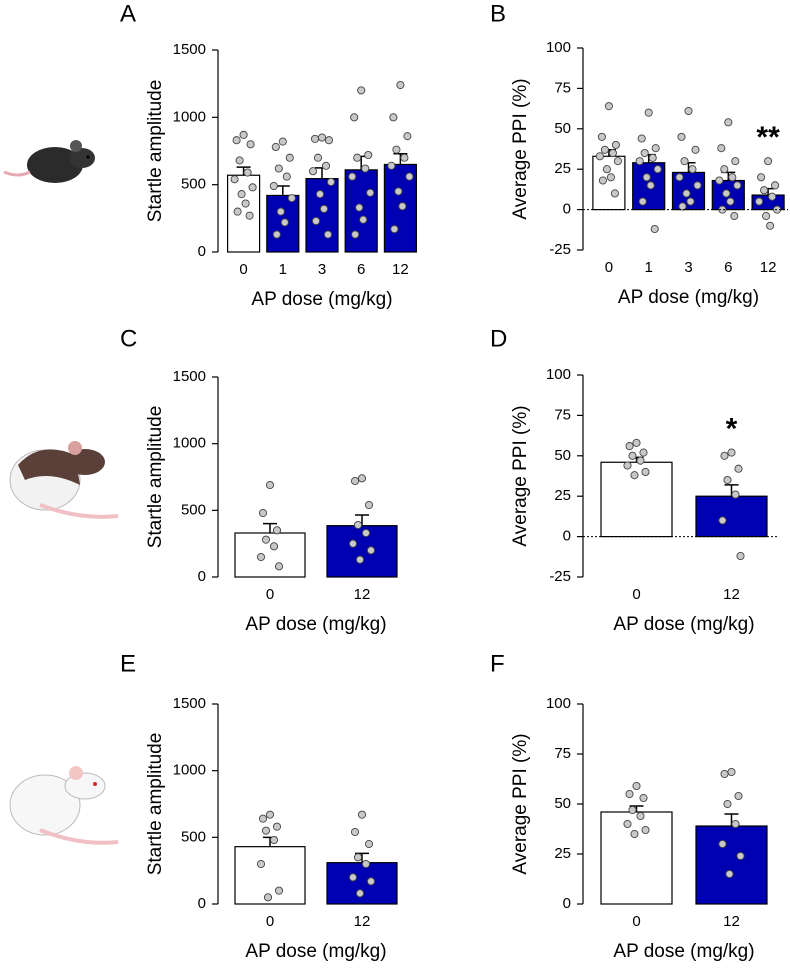 The image size is (790, 969). What do you see at coordinates (732, 428) in the screenshot?
I see `significance: *` at bounding box center [732, 428].